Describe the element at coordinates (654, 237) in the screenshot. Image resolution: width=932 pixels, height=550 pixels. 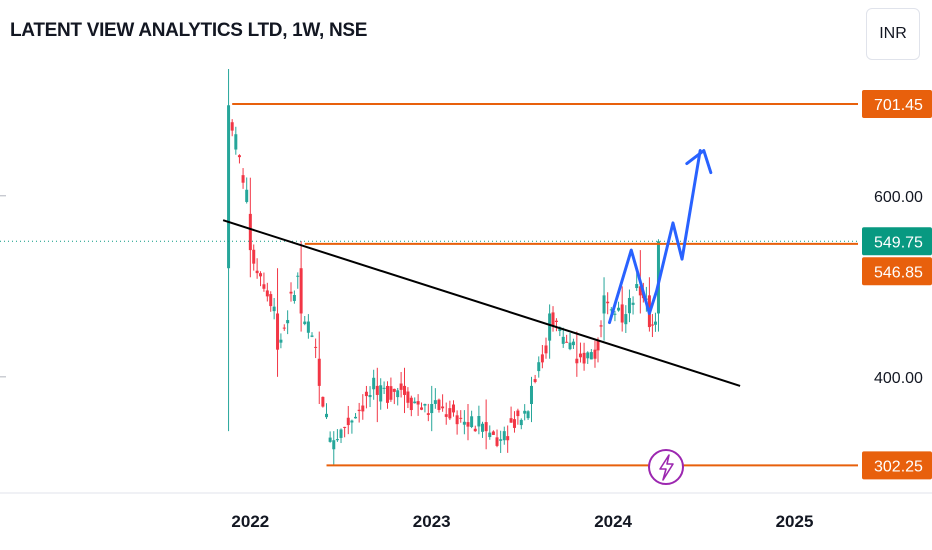
I see `projection-path` at that location.